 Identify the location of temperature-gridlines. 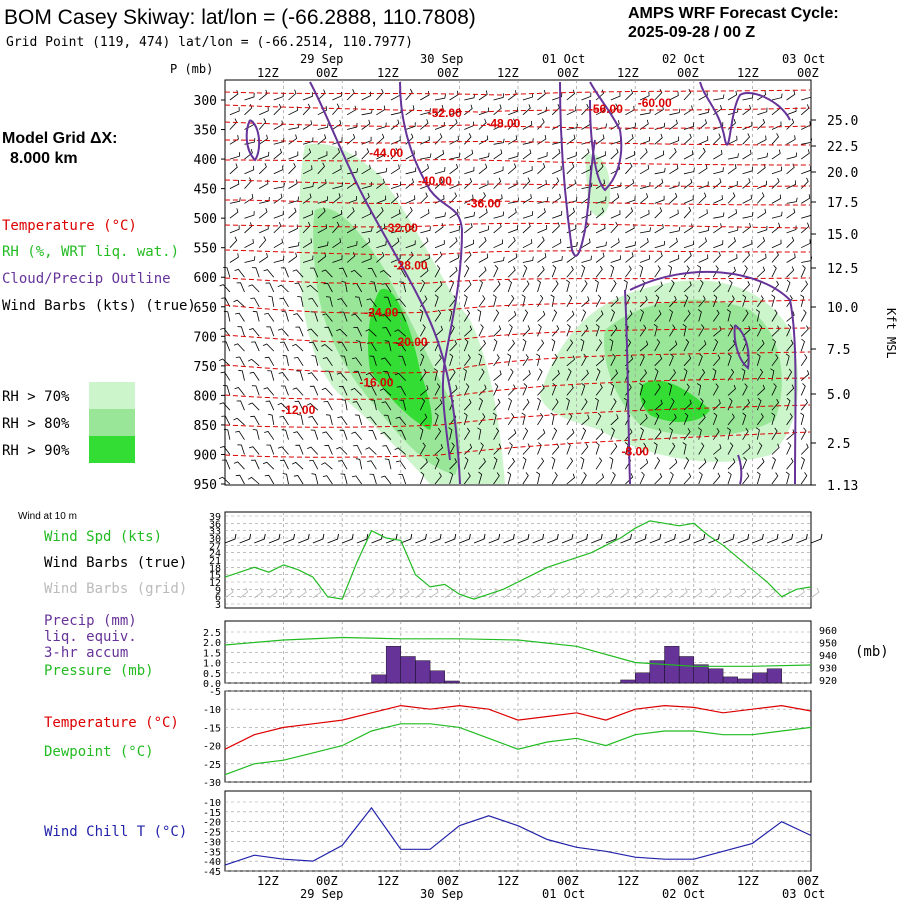
(518, 736).